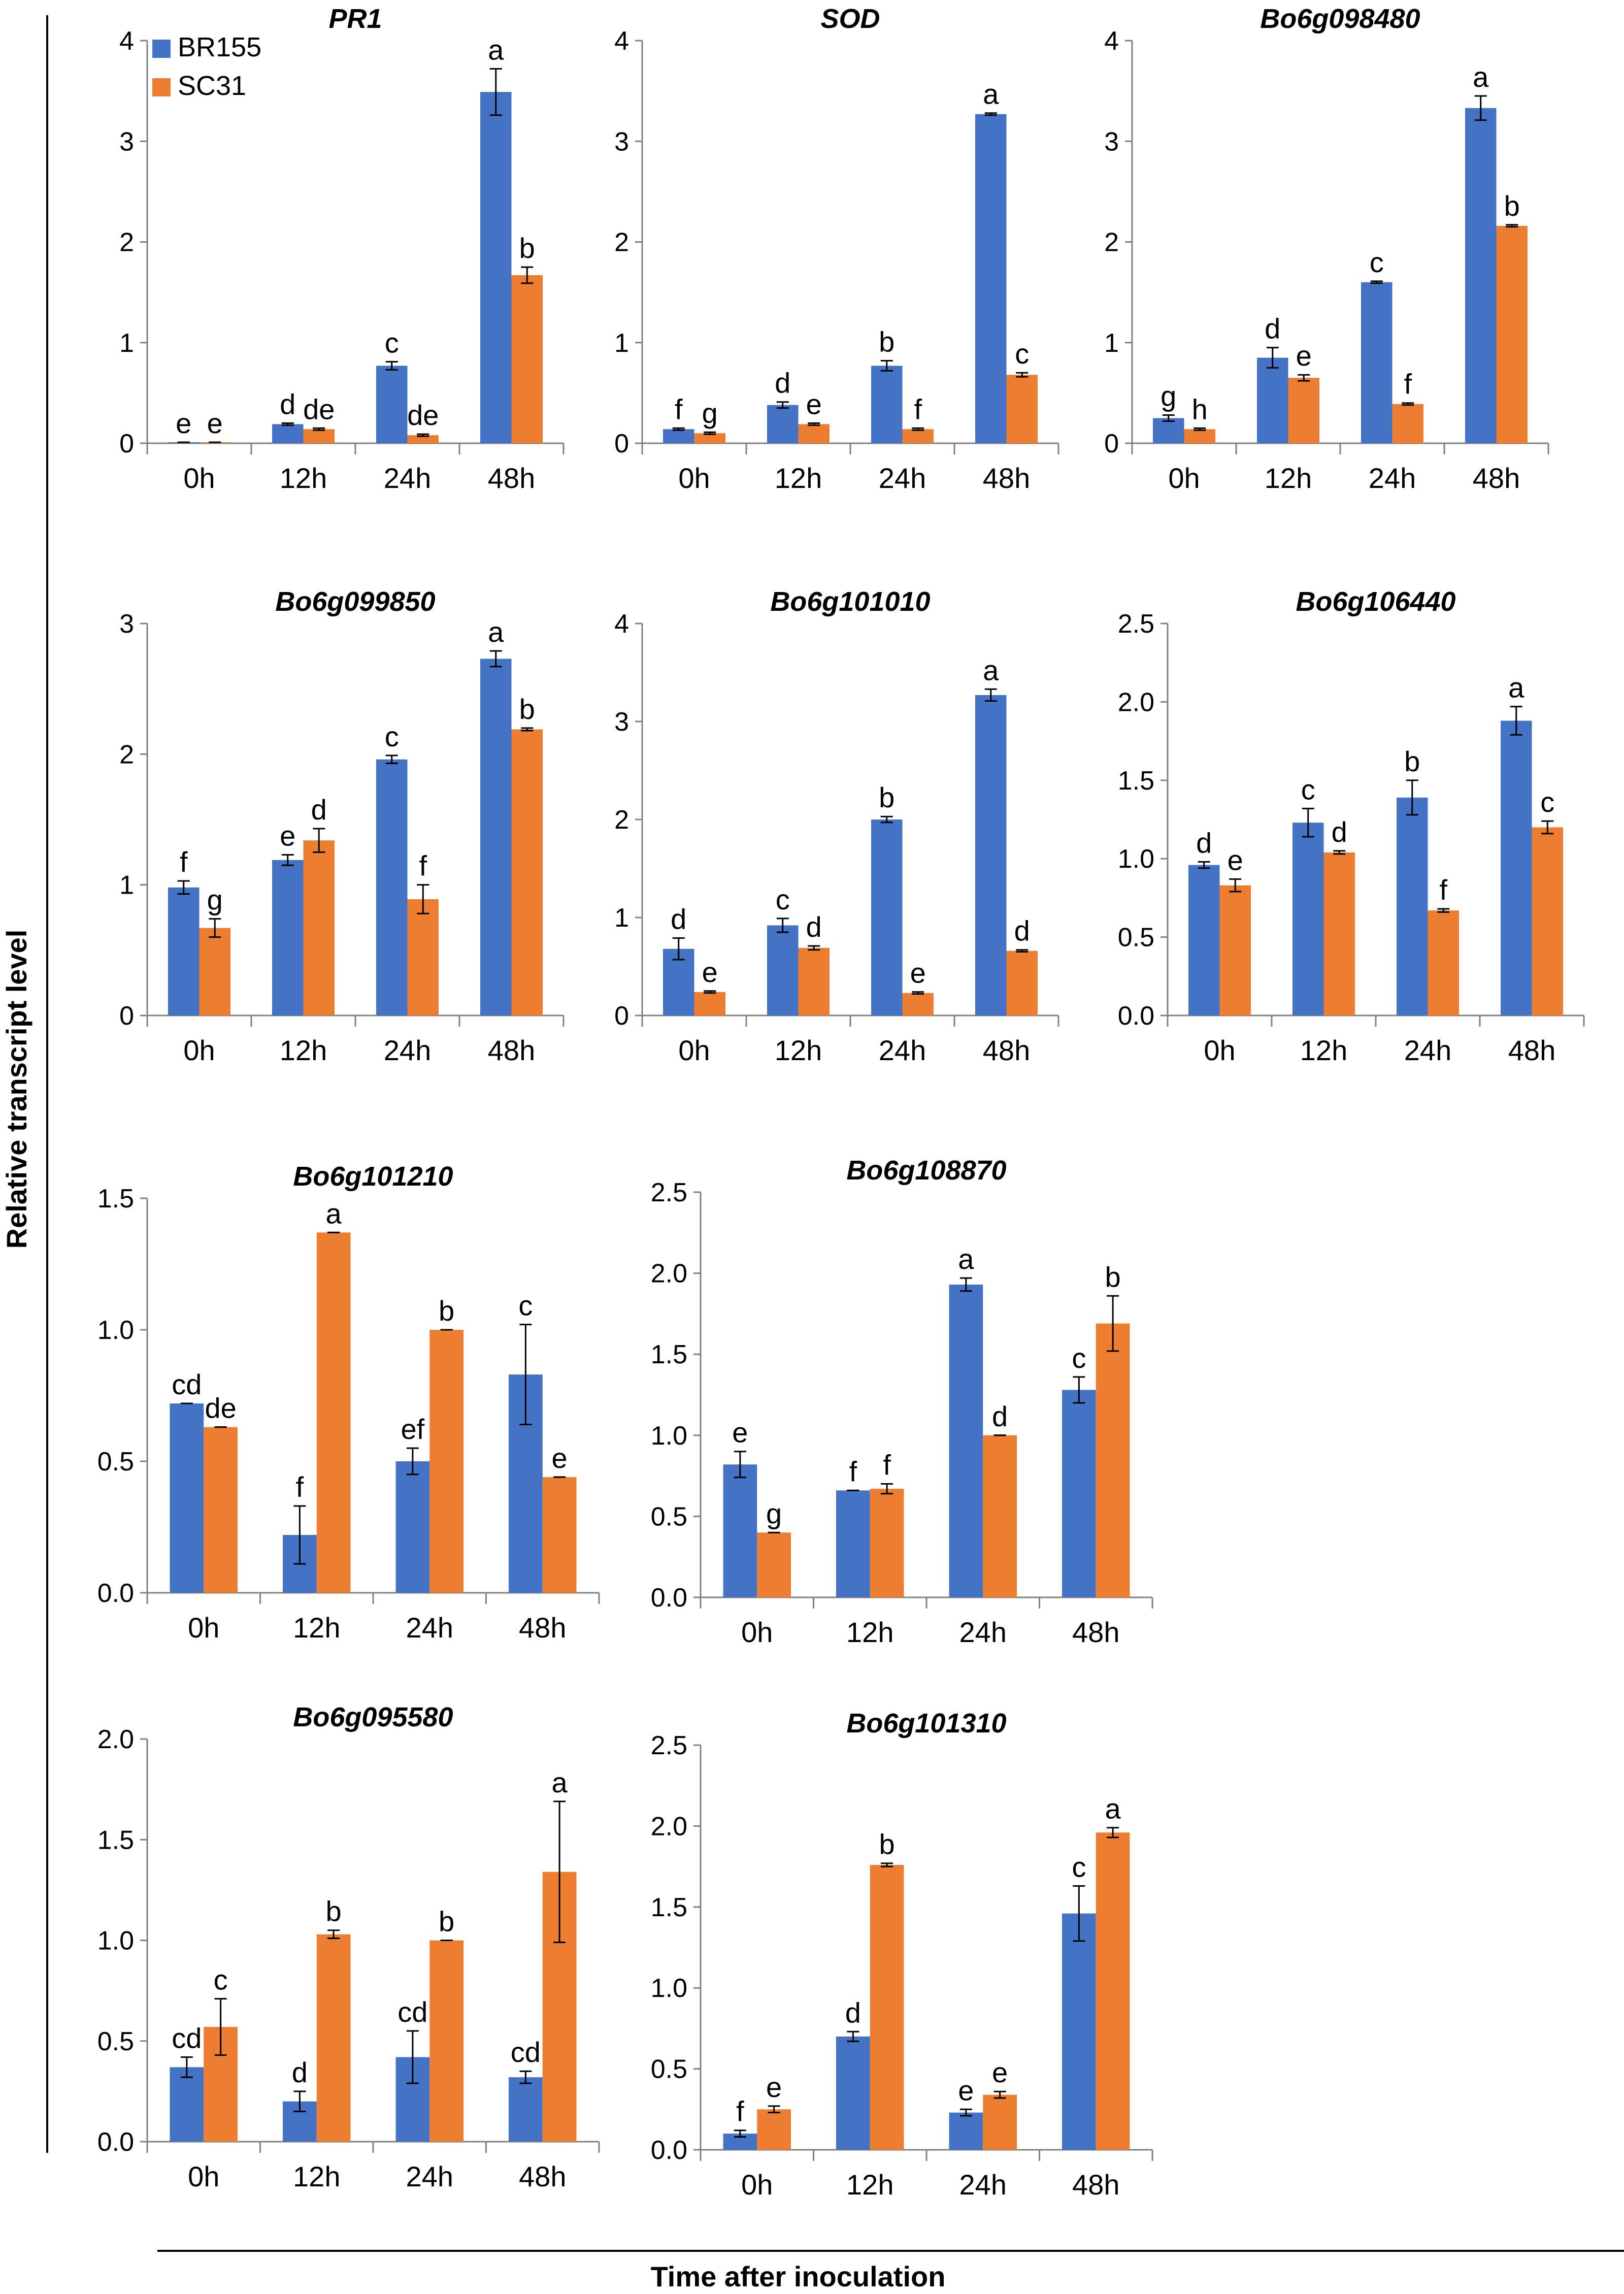 This screenshot has width=1624, height=2294. What do you see at coordinates (219, 47) in the screenshot?
I see `legend-label: BR155` at bounding box center [219, 47].